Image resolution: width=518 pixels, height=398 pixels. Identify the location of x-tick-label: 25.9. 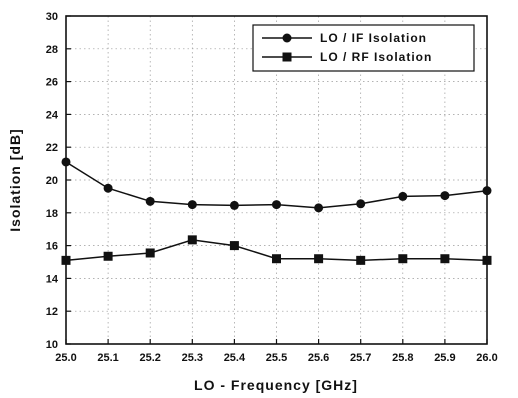
(444, 358).